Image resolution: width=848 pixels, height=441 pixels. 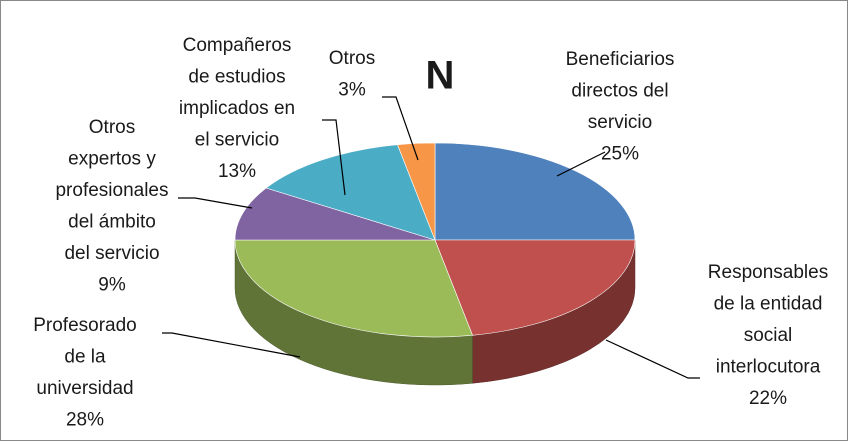 What do you see at coordinates (620, 154) in the screenshot?
I see `value-label: 25%` at bounding box center [620, 154].